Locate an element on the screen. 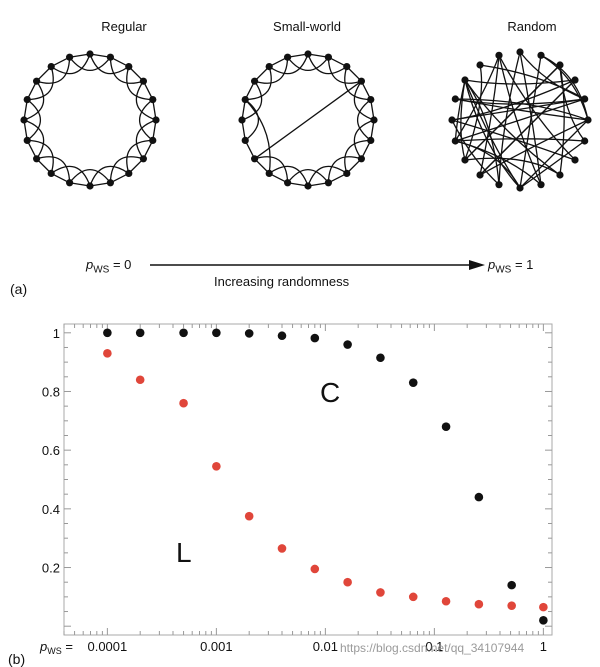  x-tick-label: 0.1 is located at coordinates (434, 646).